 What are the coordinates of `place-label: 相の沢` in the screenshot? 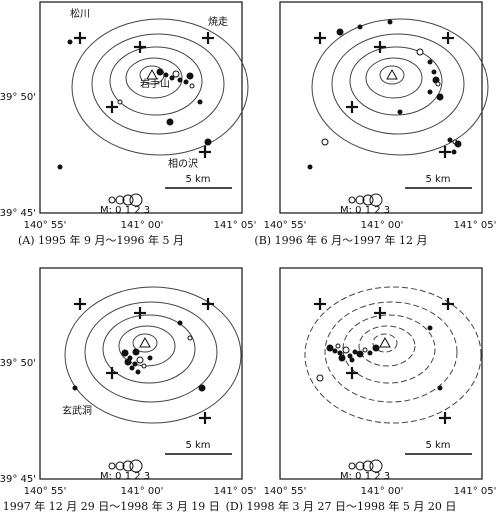 It's located at (183, 163).